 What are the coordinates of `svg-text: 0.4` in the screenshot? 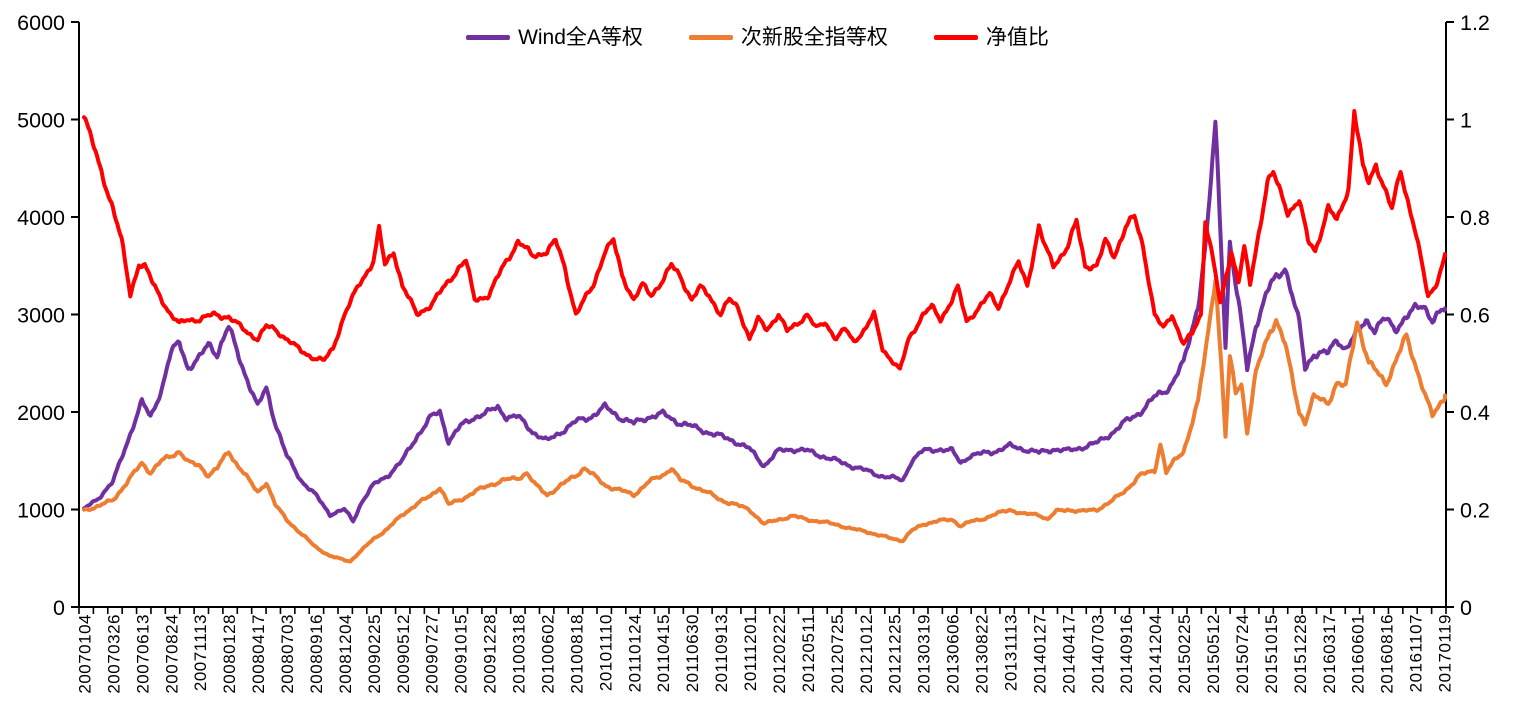 It's located at (1475, 413).